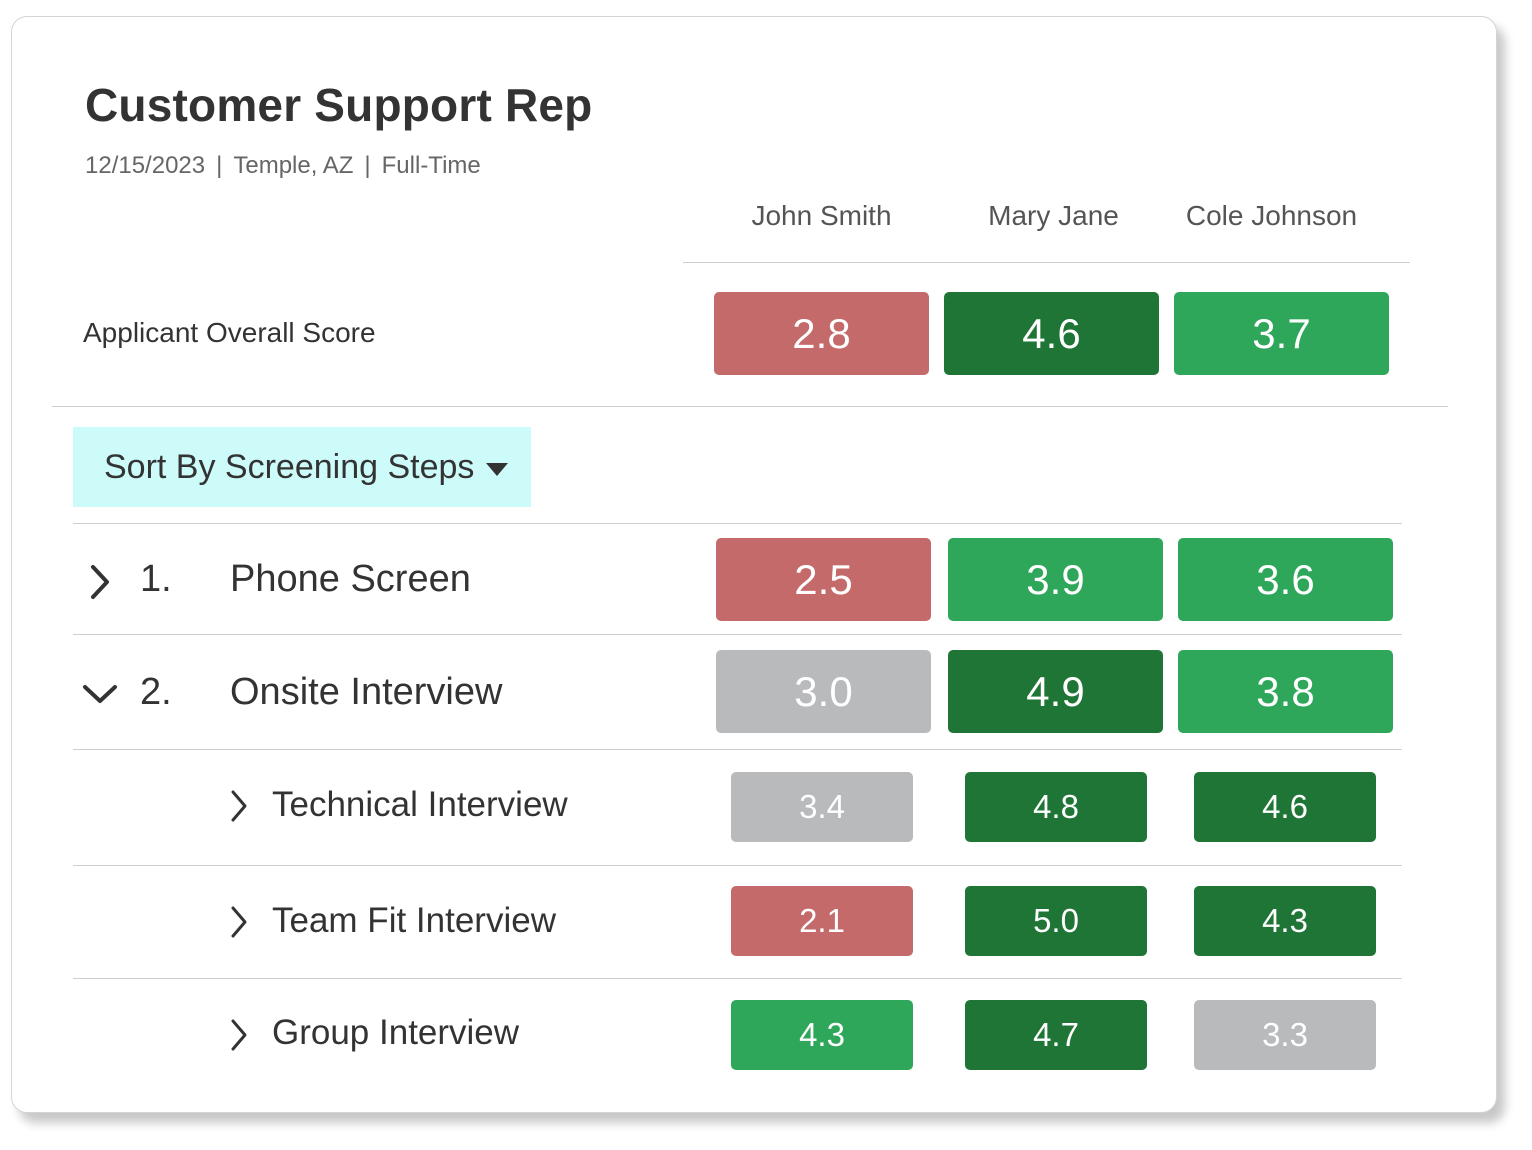 The width and height of the screenshot is (1532, 1150). What do you see at coordinates (1046, 262) in the screenshot?
I see `header-divider` at bounding box center [1046, 262].